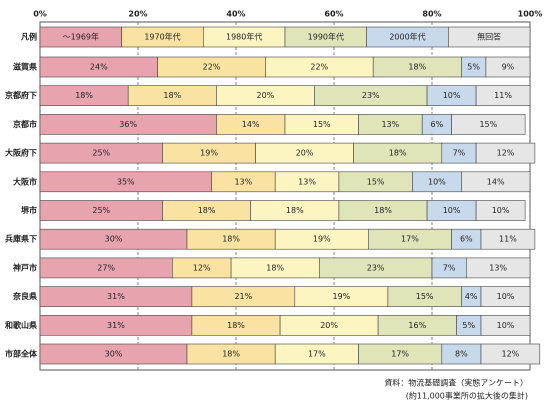 This screenshot has height=407, width=550. Describe the element at coordinates (467, 396) in the screenshot. I see `source-note: (約11,000事業所の拡大後の集計)` at that location.